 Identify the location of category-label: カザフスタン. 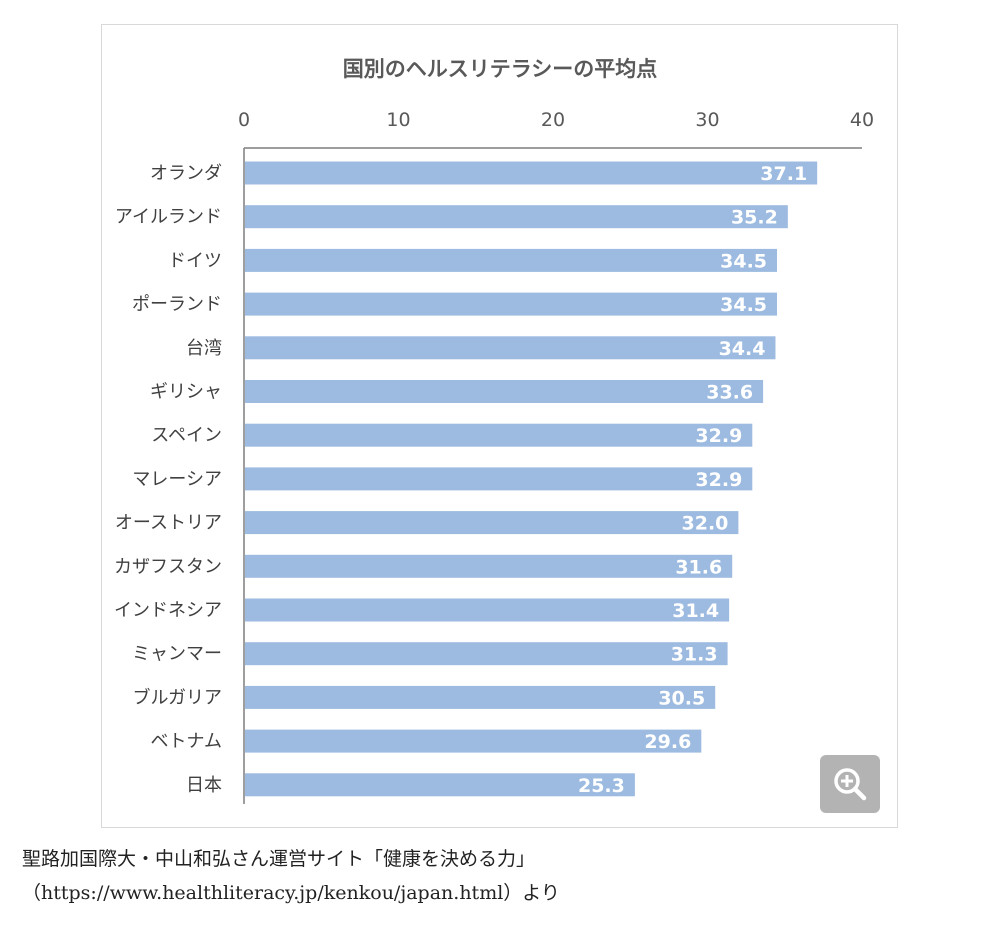
(168, 566).